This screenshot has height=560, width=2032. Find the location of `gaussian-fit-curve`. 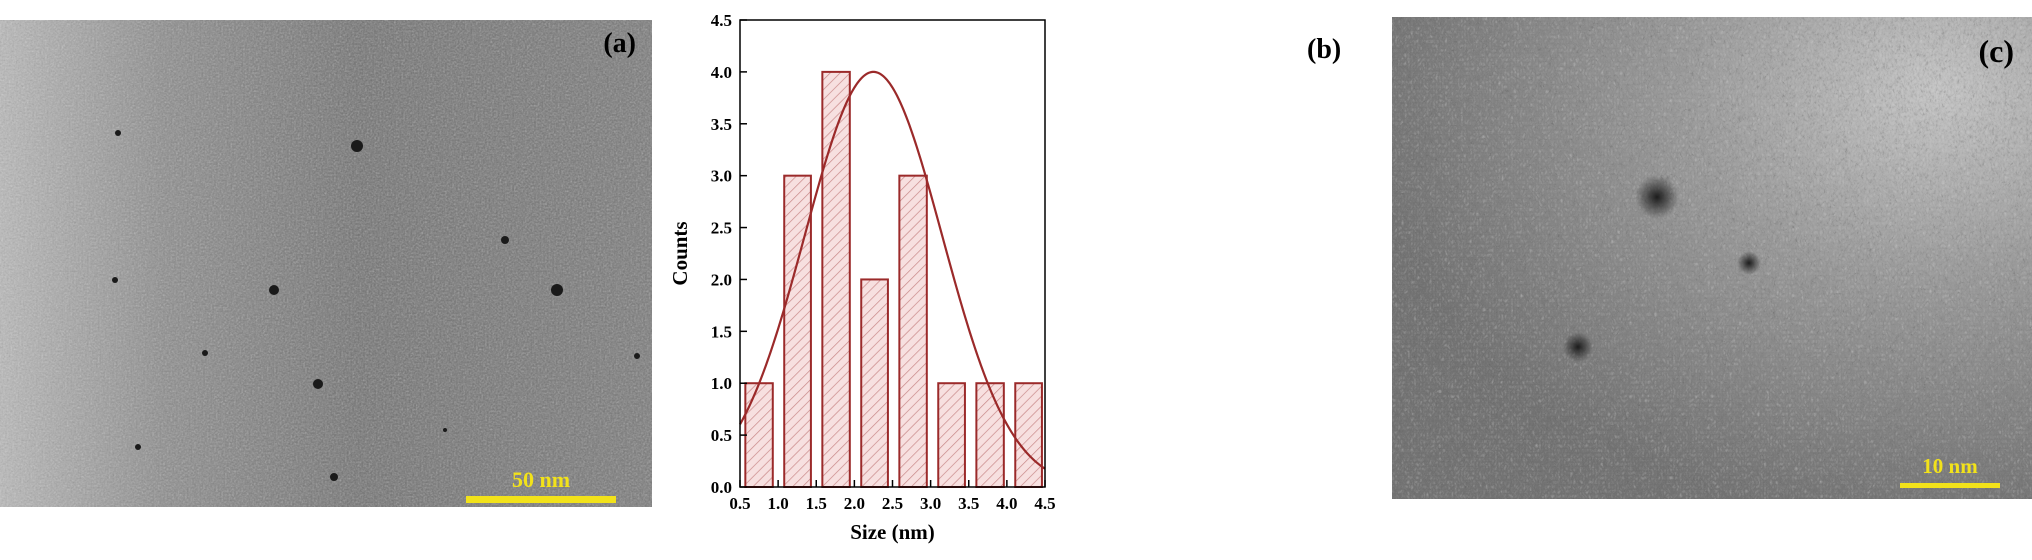

gaussian-fit-curve is located at coordinates (892, 270).